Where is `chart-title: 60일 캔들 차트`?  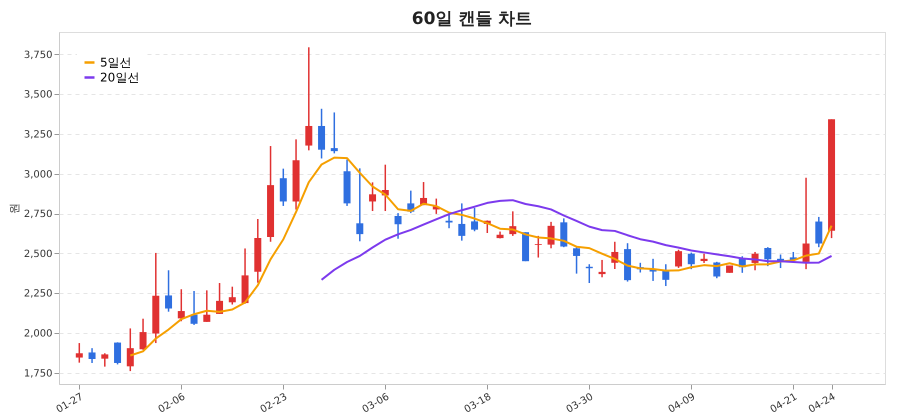 chart-title: 60일 캔들 차트 is located at coordinates (472, 19).